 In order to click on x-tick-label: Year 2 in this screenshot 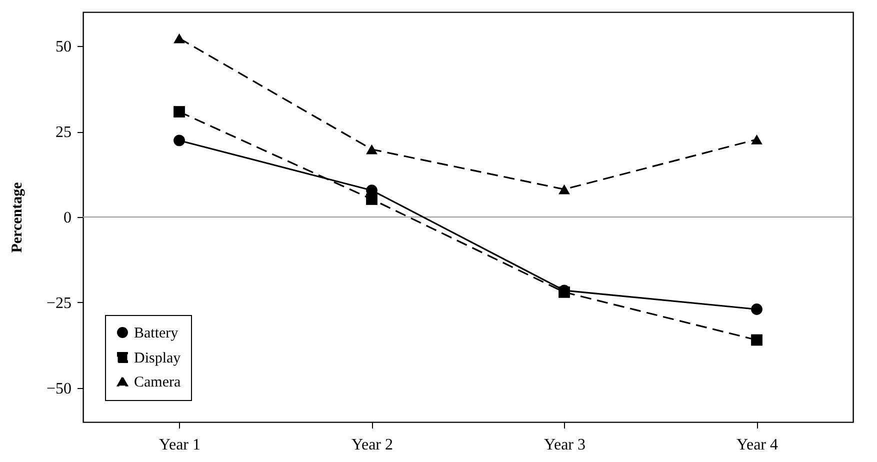, I will do `click(372, 445)`.